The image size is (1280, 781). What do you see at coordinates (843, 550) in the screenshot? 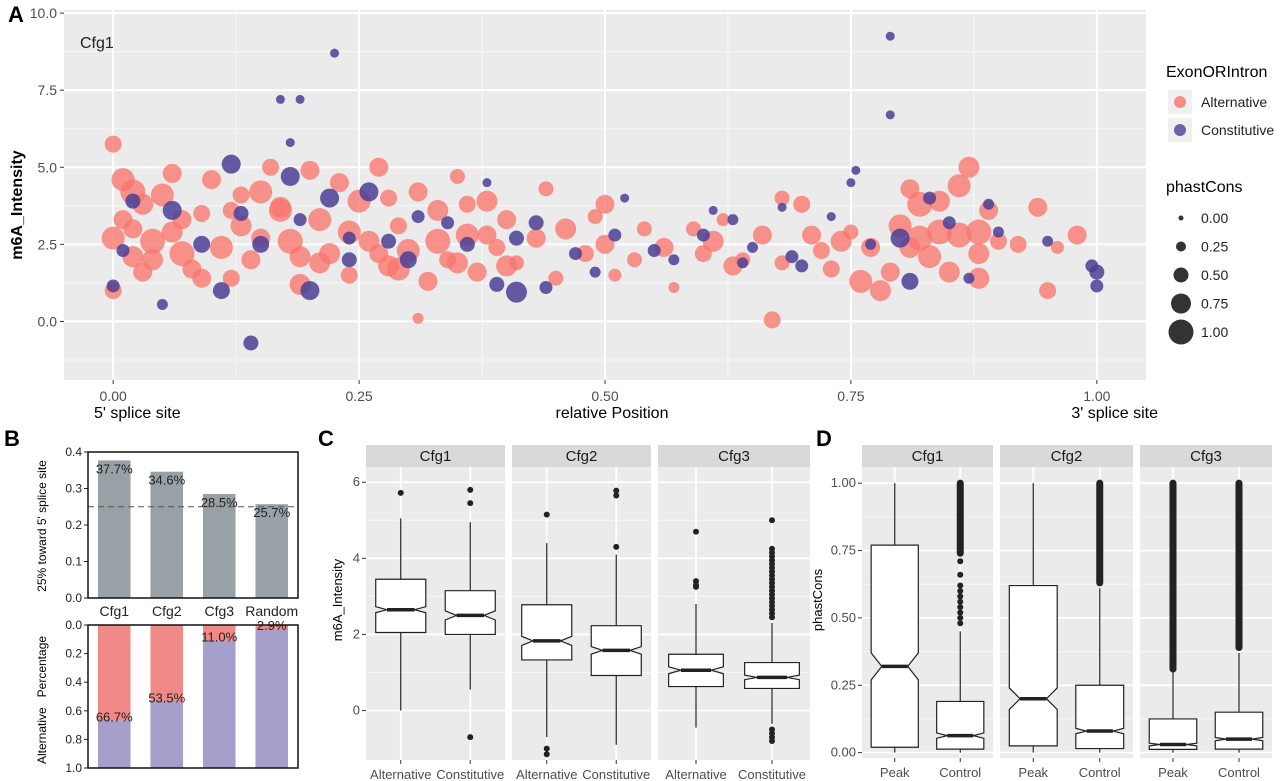
I see `y-tick-label: 0.75` at bounding box center [843, 550].